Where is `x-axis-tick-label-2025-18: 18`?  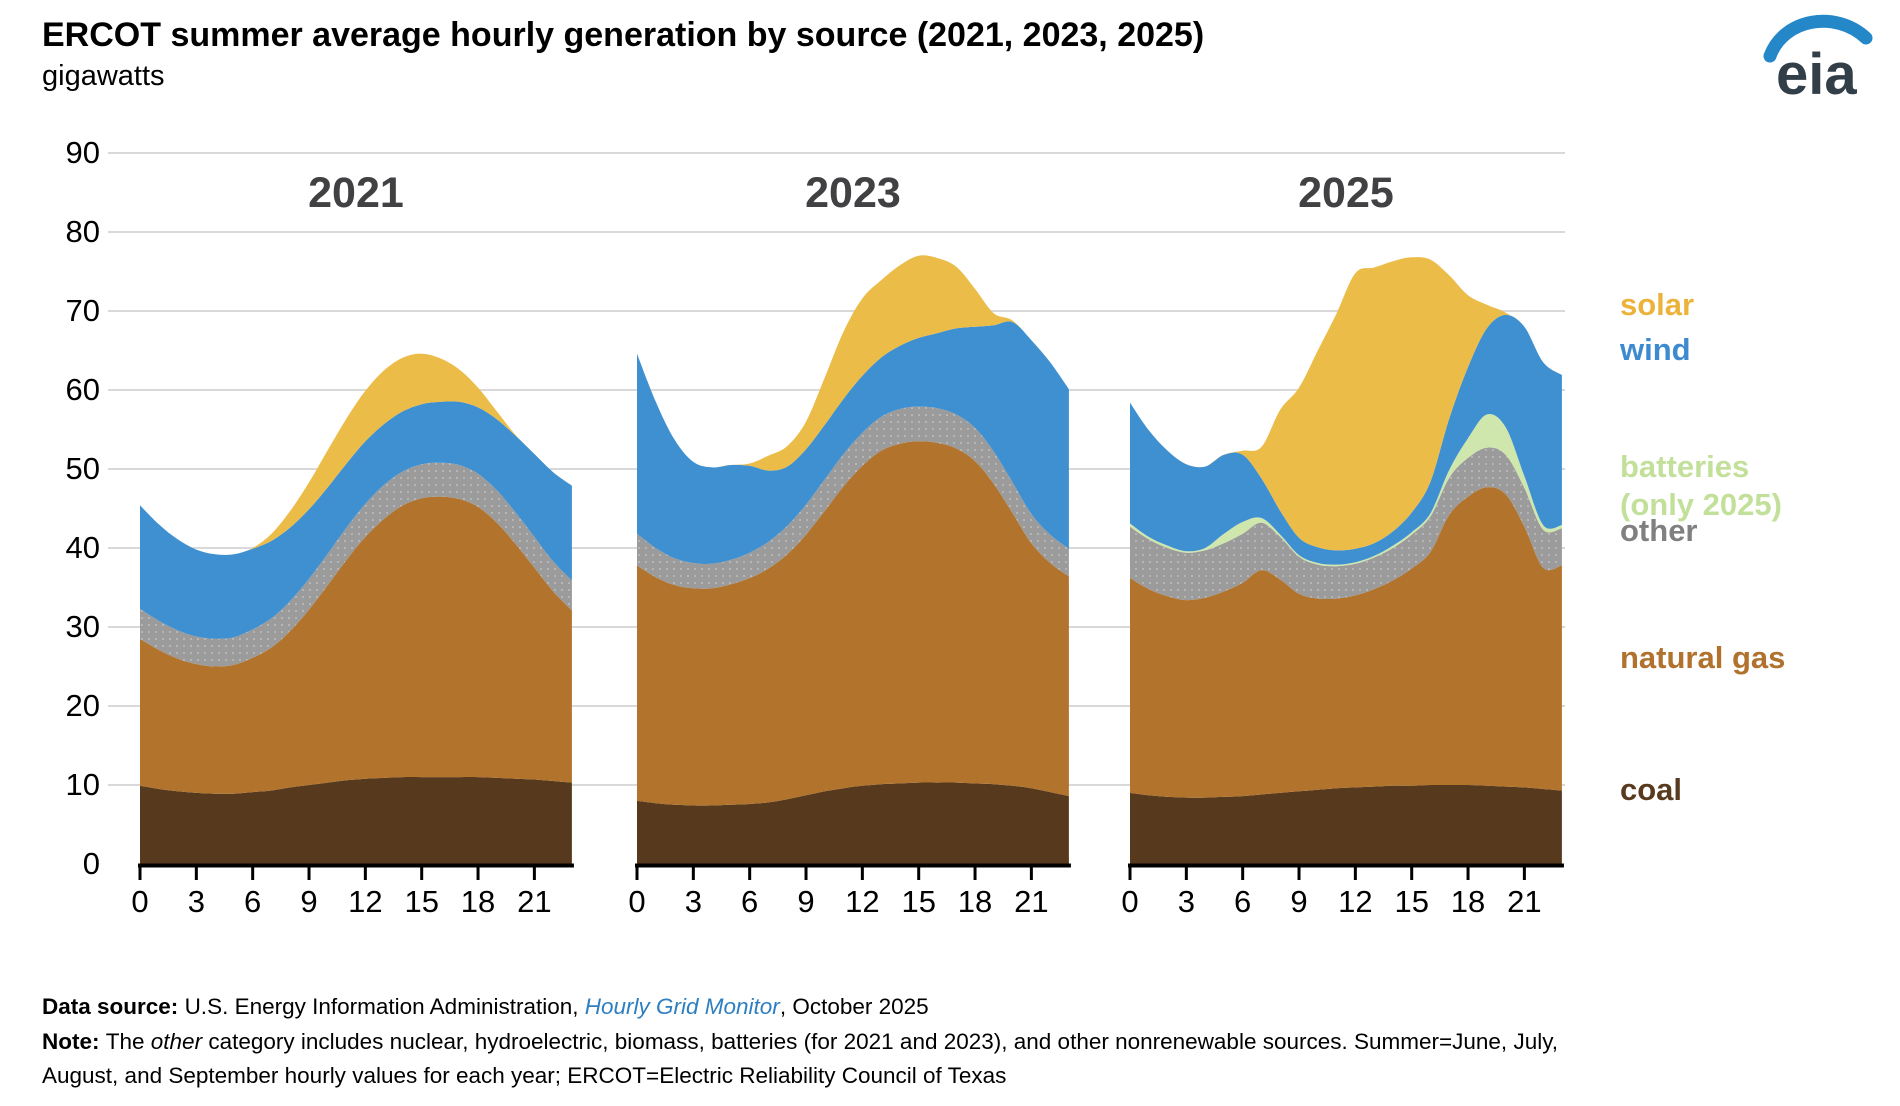 x-axis-tick-label-2025-18: 18 is located at coordinates (1468, 901).